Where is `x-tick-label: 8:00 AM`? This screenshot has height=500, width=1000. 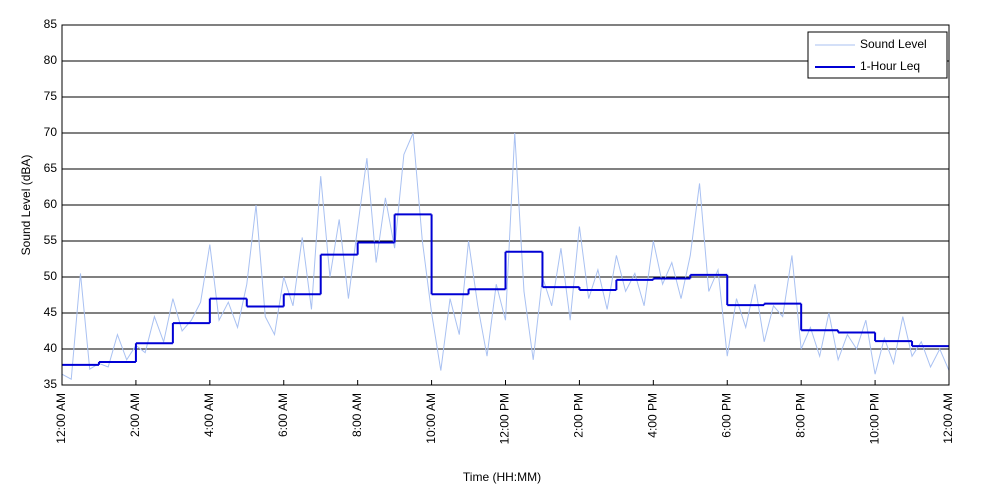 x-tick-label: 8:00 AM is located at coordinates (357, 415).